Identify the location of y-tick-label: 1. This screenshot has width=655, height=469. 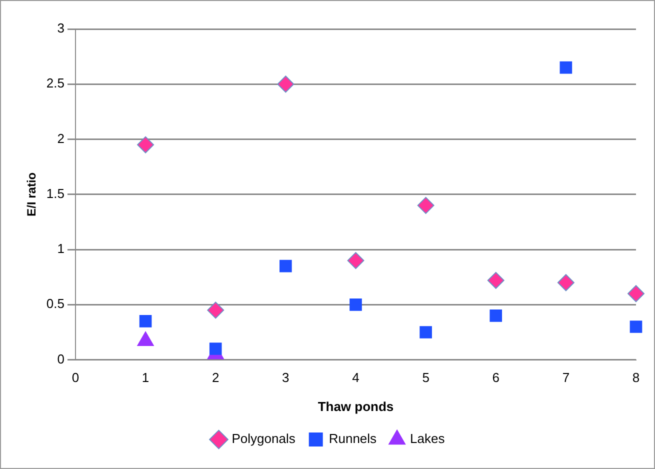
(60, 248).